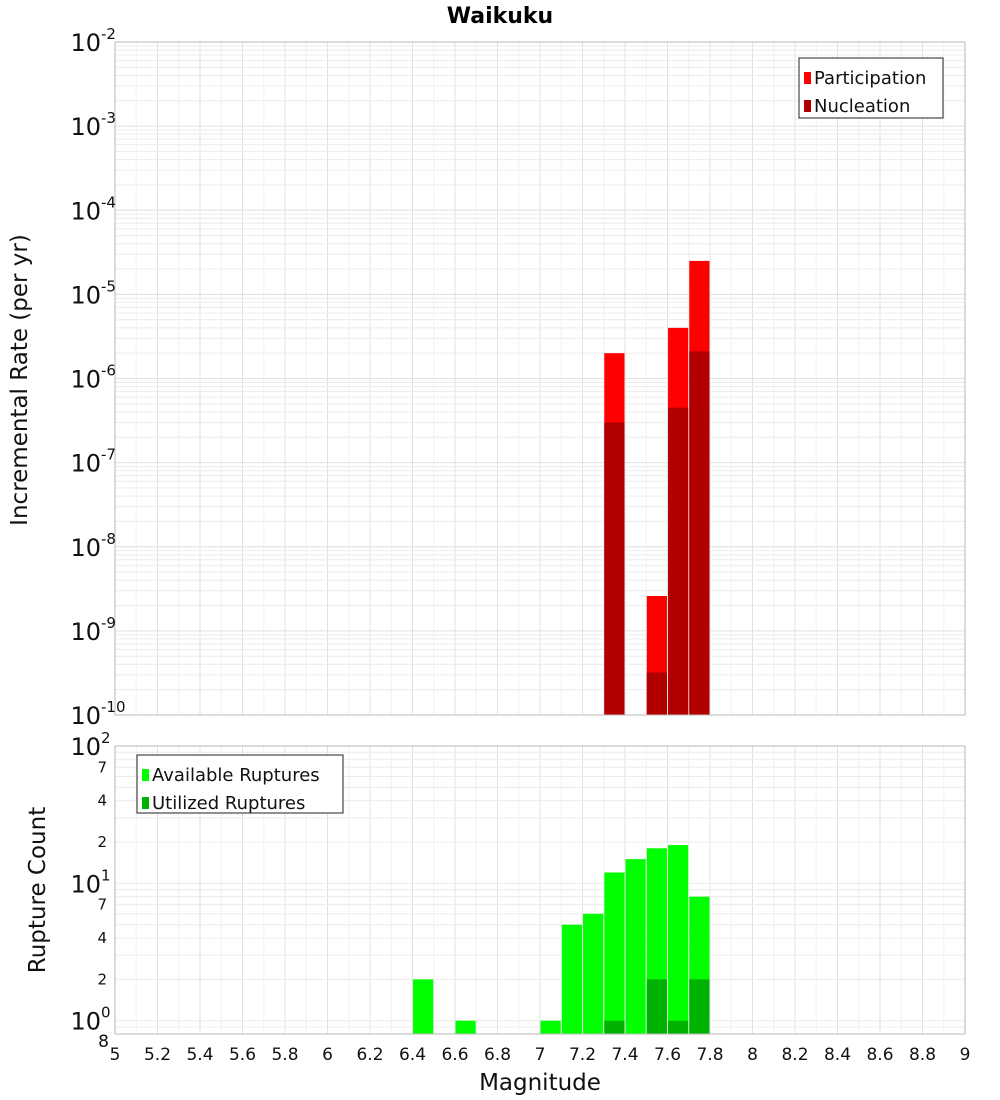 This screenshot has height=1100, width=1000. Describe the element at coordinates (108, 34) in the screenshot. I see `top-y-tick-label-exponent: -2` at that location.